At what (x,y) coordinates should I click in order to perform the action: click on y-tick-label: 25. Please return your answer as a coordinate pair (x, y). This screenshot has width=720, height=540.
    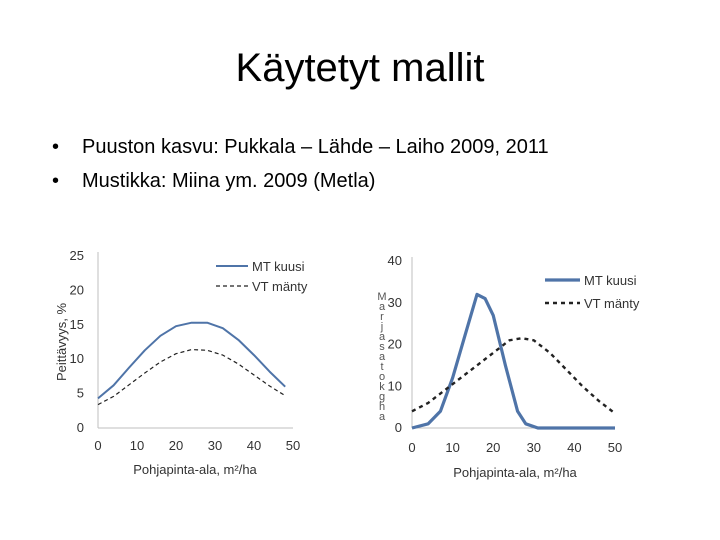
    Looking at the image, I should click on (77, 255).